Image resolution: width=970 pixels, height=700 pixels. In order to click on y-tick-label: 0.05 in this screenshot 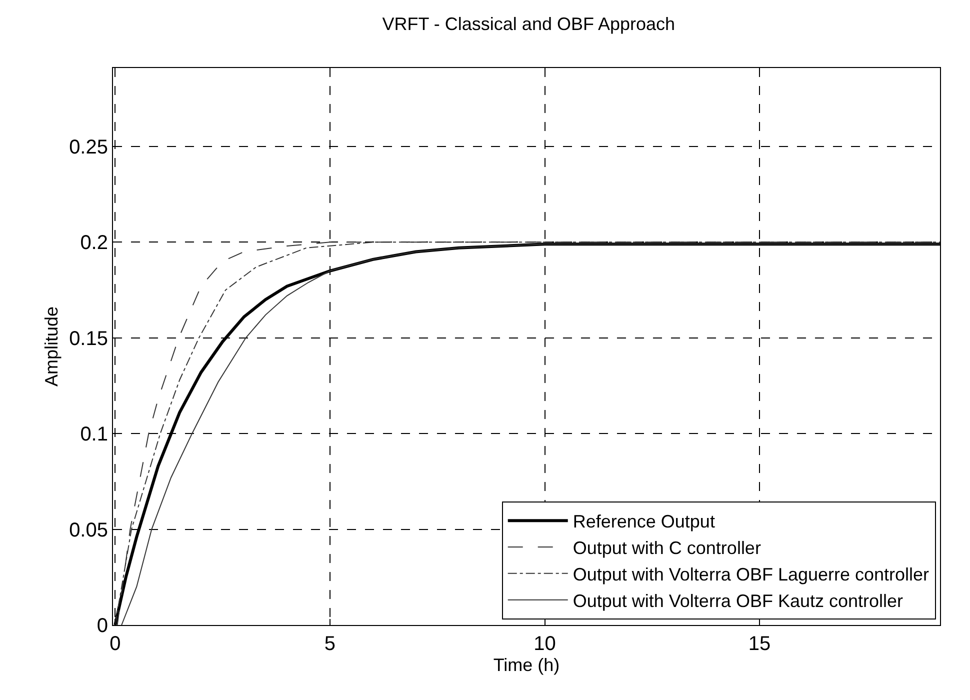, I will do `click(88, 530)`.